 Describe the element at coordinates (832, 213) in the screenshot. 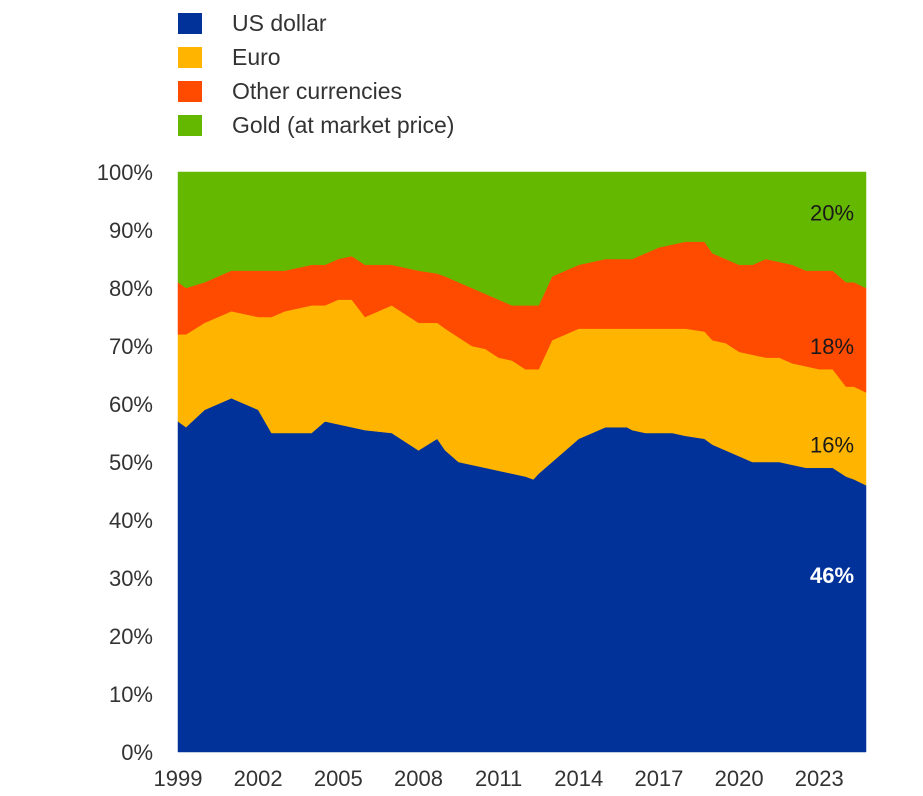

I see `data-label: 20%` at that location.